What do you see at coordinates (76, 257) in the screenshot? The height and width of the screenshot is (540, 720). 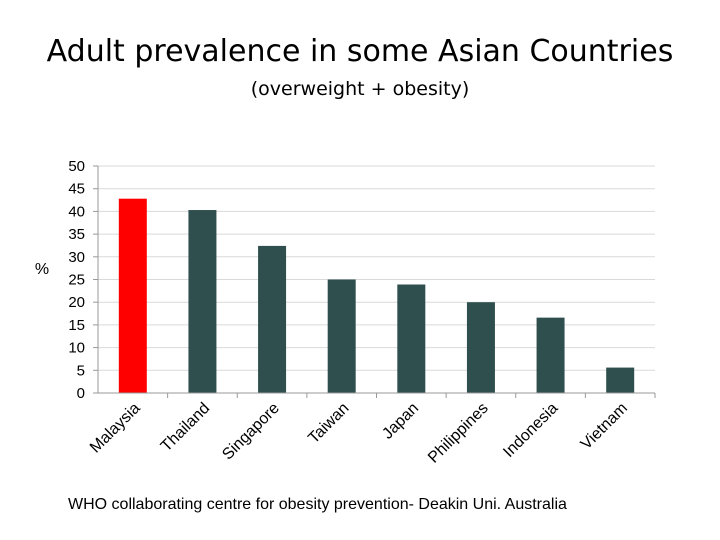 I see `y-tick-label: 30` at bounding box center [76, 257].